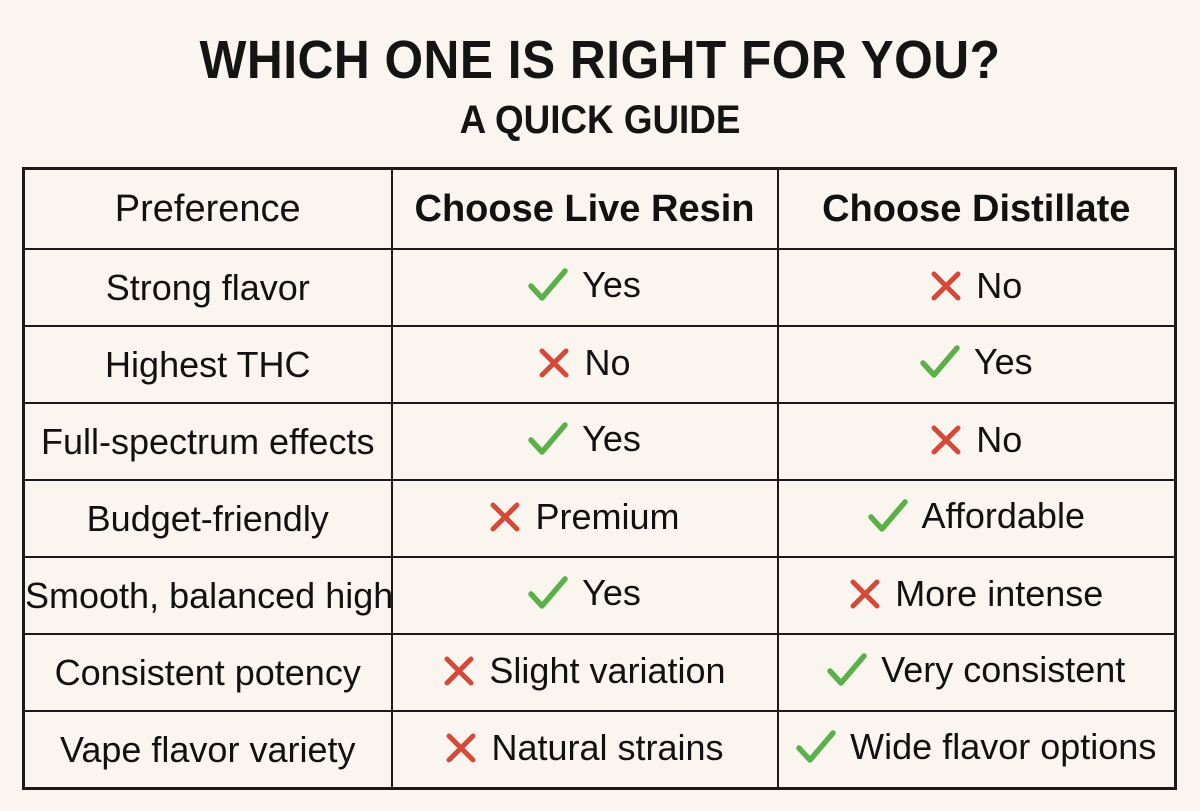 The height and width of the screenshot is (811, 1200). What do you see at coordinates (584, 208) in the screenshot?
I see `column-header-live-resin: Choose Live Resin` at bounding box center [584, 208].